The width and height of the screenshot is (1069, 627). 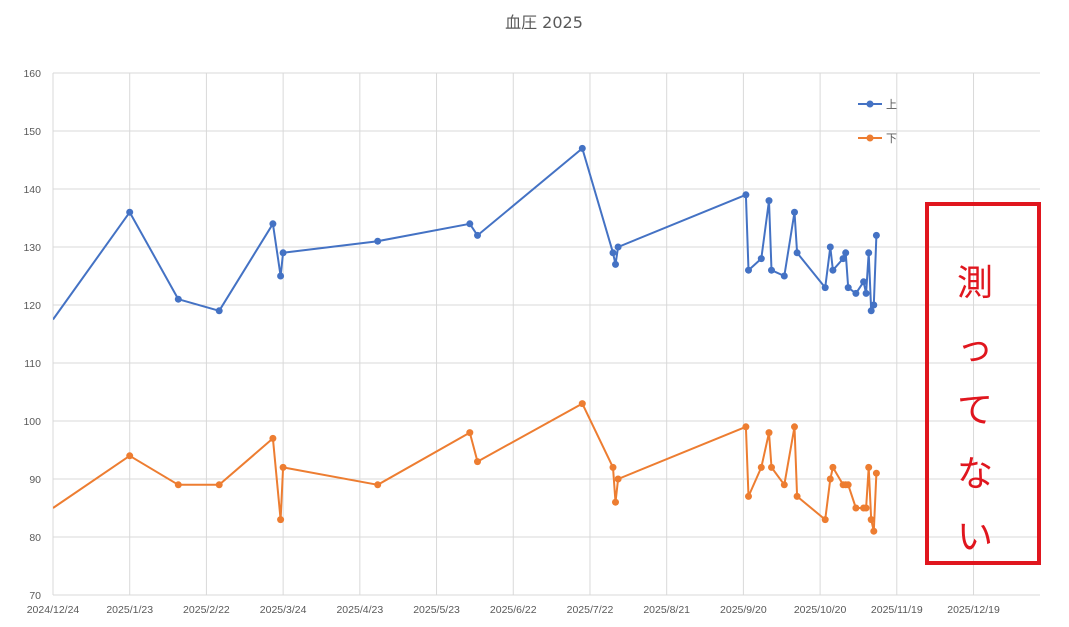 I want to click on legend: 上下, so click(x=877, y=121).